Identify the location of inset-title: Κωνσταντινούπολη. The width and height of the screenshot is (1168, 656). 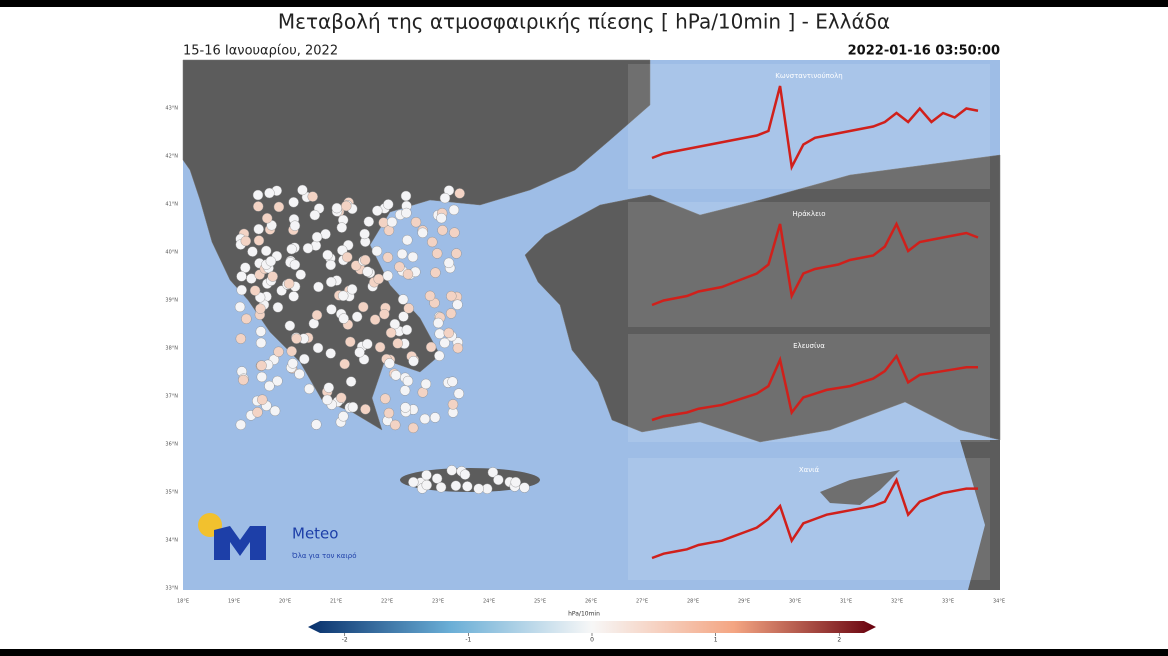
(808, 76).